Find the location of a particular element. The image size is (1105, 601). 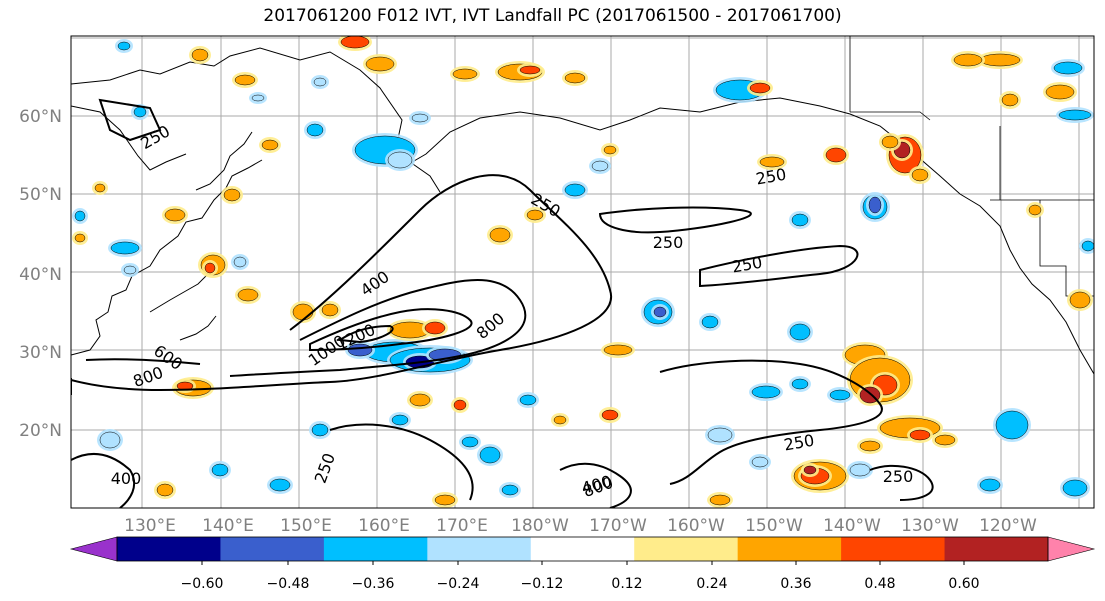

lon-label: 160°E is located at coordinates (384, 526).